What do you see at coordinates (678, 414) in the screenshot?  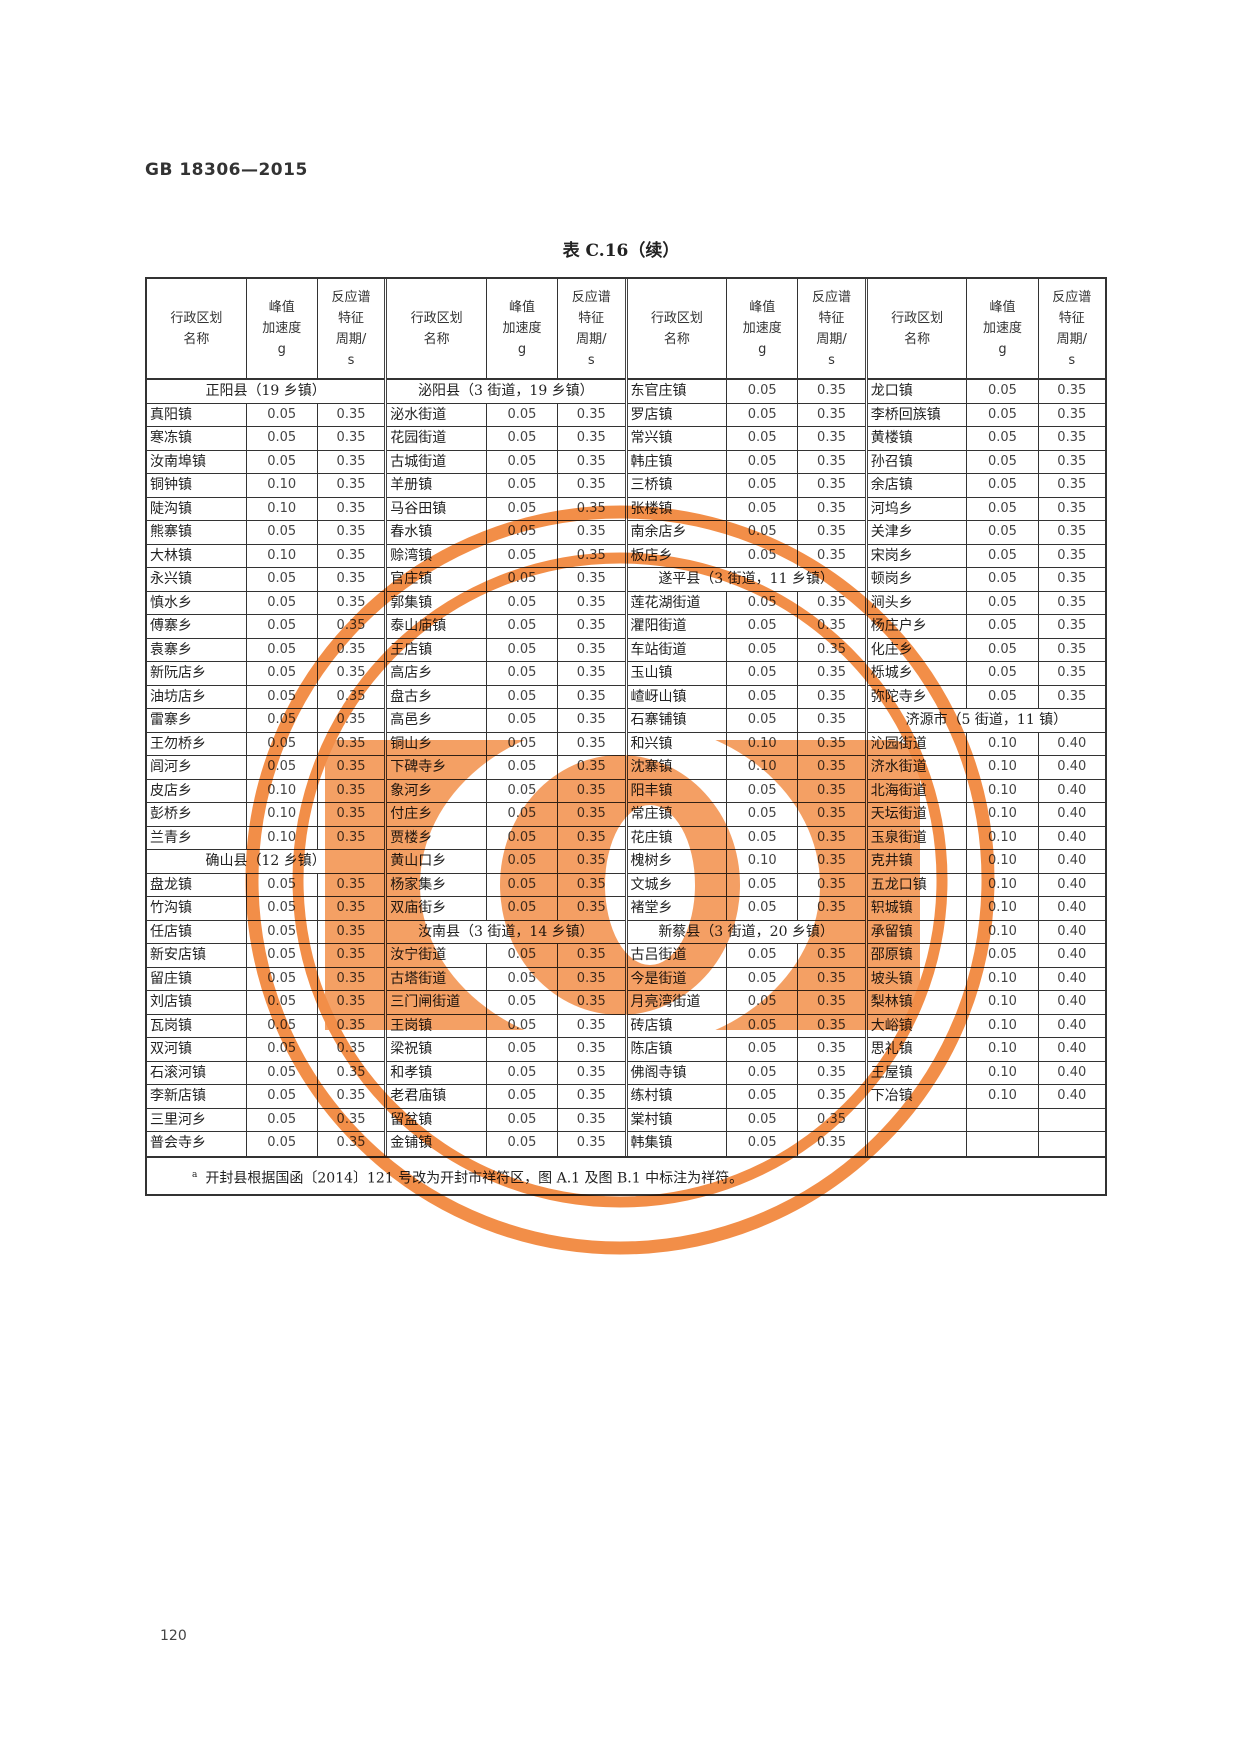 I see `region-name: 罗店镇` at bounding box center [678, 414].